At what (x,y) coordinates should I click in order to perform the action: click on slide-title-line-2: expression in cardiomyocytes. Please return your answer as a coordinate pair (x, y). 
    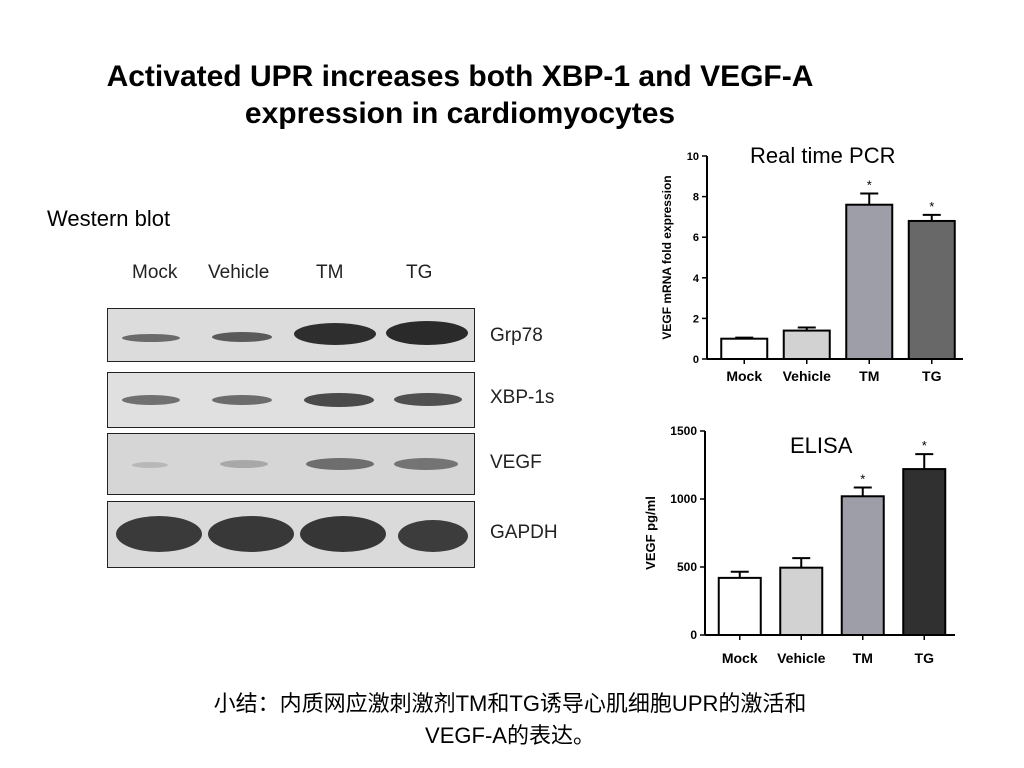
    Looking at the image, I should click on (460, 113).